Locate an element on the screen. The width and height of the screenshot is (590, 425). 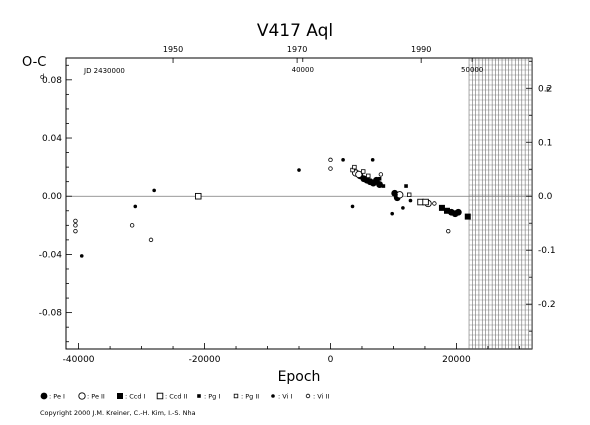
legend-label: : Pg II is located at coordinates (250, 397).